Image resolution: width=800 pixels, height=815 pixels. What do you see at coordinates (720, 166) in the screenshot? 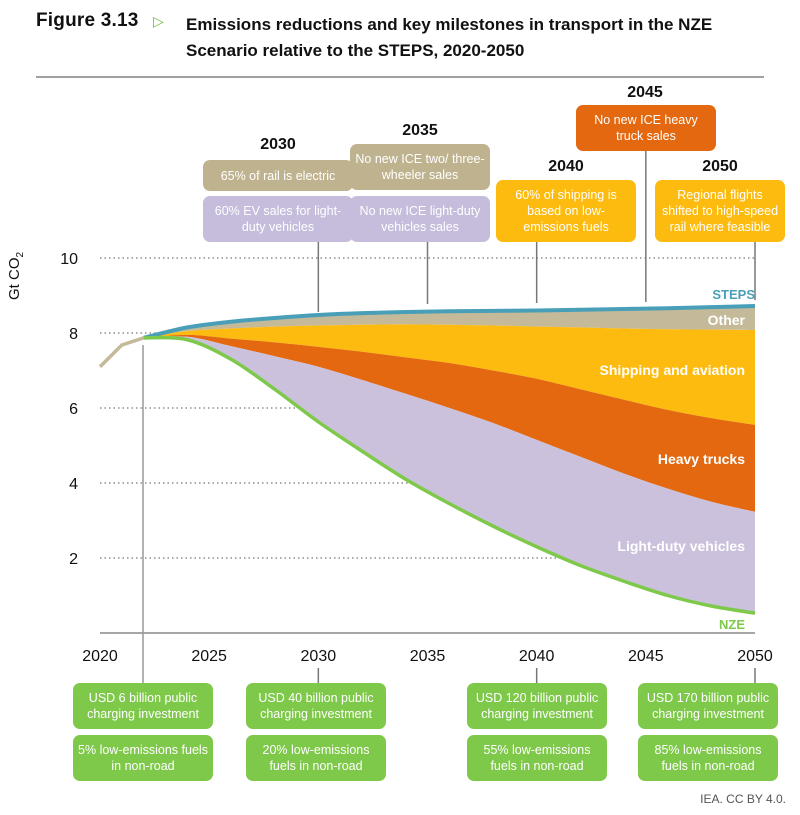
I see `milestone-year-2050: 2050` at bounding box center [720, 166].